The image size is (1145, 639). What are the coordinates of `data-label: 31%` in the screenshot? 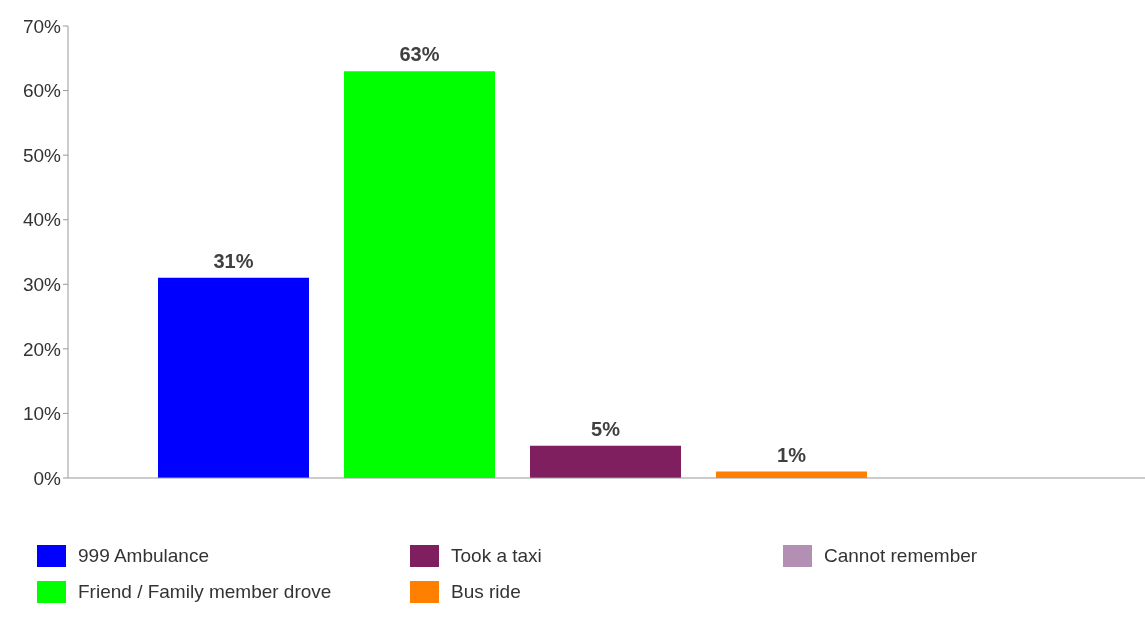 It's located at (233, 260).